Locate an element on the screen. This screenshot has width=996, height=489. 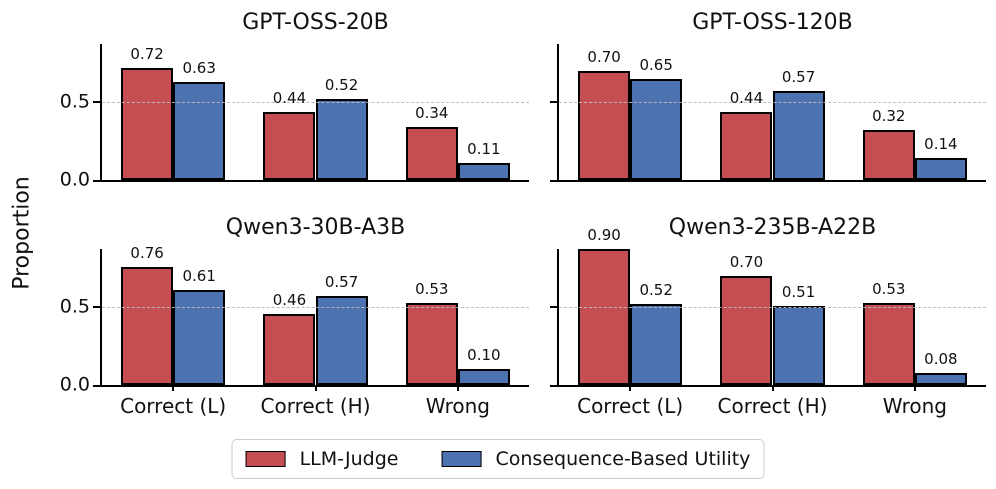
llm-judge-swatch-icon is located at coordinates (265, 459).